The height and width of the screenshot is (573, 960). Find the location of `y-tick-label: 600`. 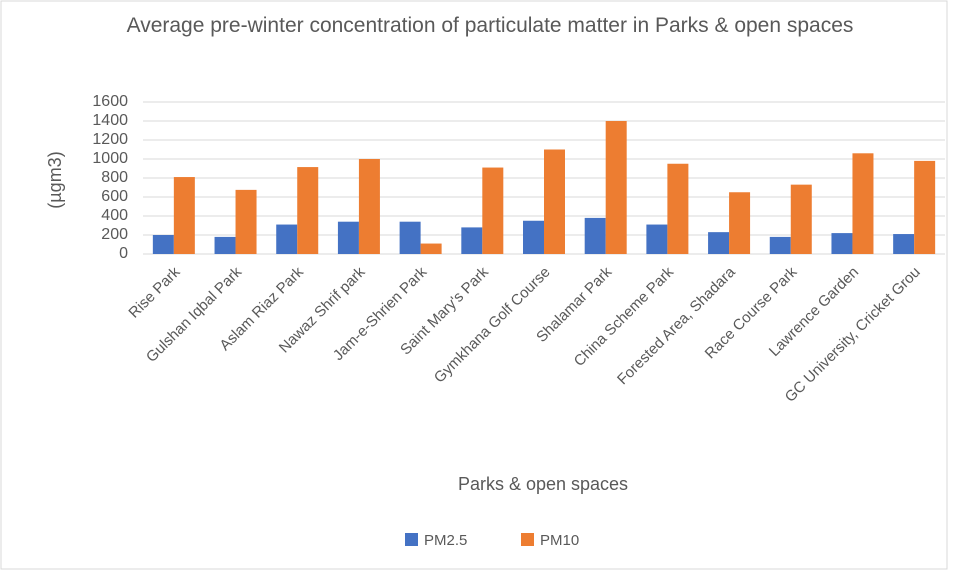

y-tick-label: 600 is located at coordinates (114, 196).